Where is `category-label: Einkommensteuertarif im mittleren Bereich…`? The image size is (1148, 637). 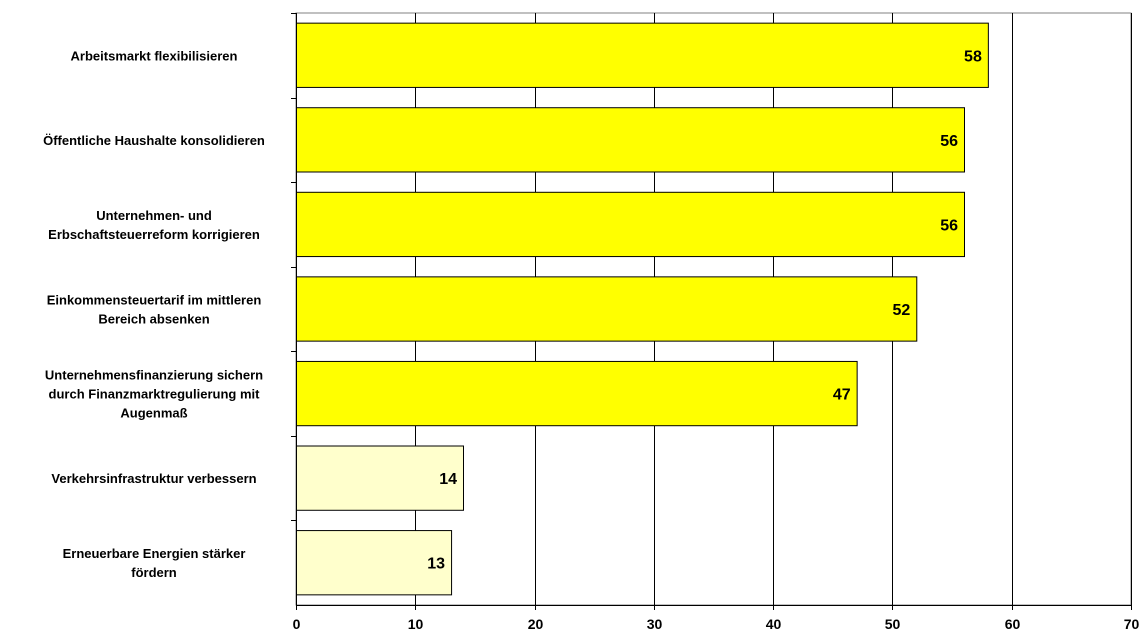 category-label: Einkommensteuertarif im mittleren Bereich… is located at coordinates (154, 310).